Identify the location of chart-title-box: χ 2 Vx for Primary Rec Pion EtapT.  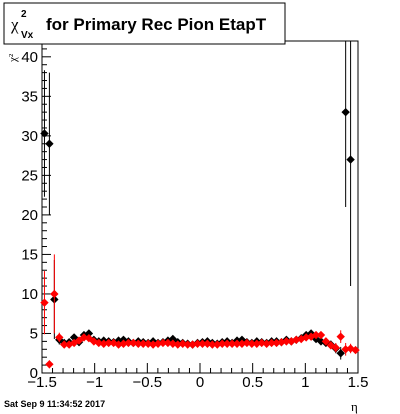
(144, 23).